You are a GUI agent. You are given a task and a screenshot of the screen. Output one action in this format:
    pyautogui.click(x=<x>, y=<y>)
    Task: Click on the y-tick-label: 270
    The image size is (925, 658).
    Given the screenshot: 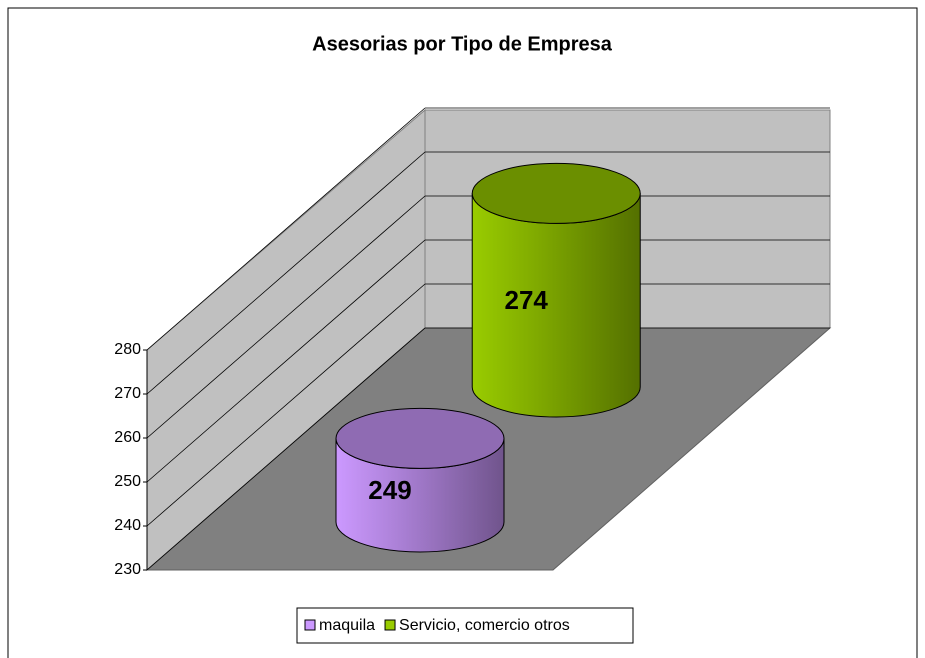 What is the action you would take?
    pyautogui.click(x=127, y=393)
    